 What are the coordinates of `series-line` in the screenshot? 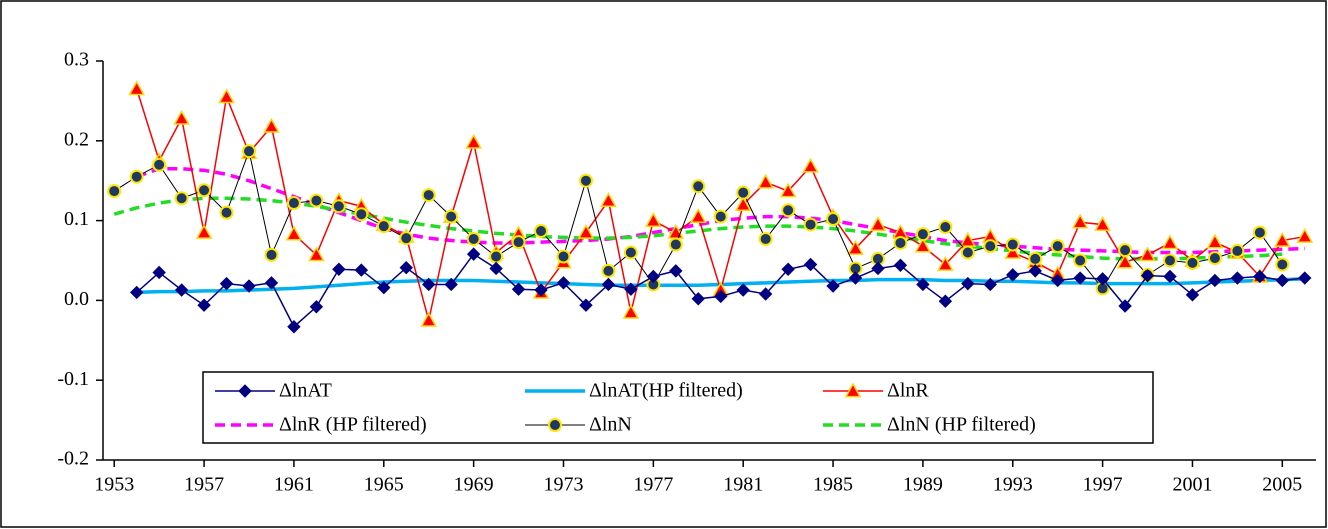 It's located at (698, 228).